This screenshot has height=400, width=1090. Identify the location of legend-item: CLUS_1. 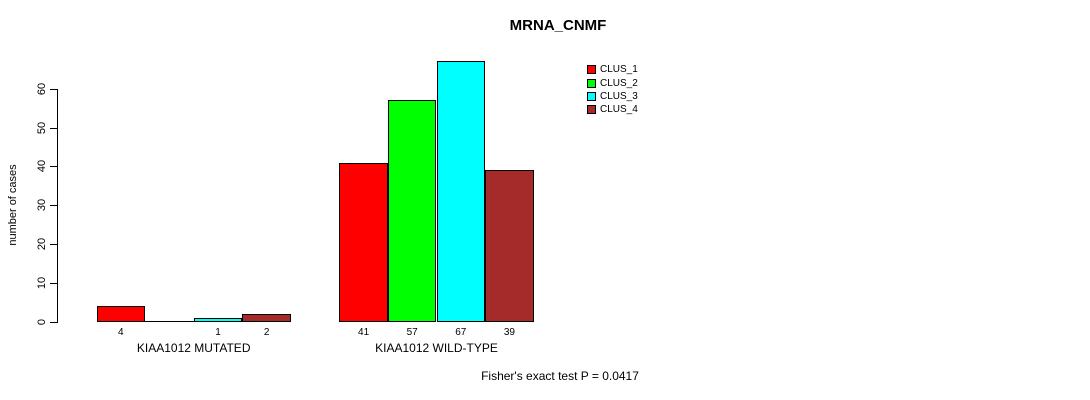
(612, 69).